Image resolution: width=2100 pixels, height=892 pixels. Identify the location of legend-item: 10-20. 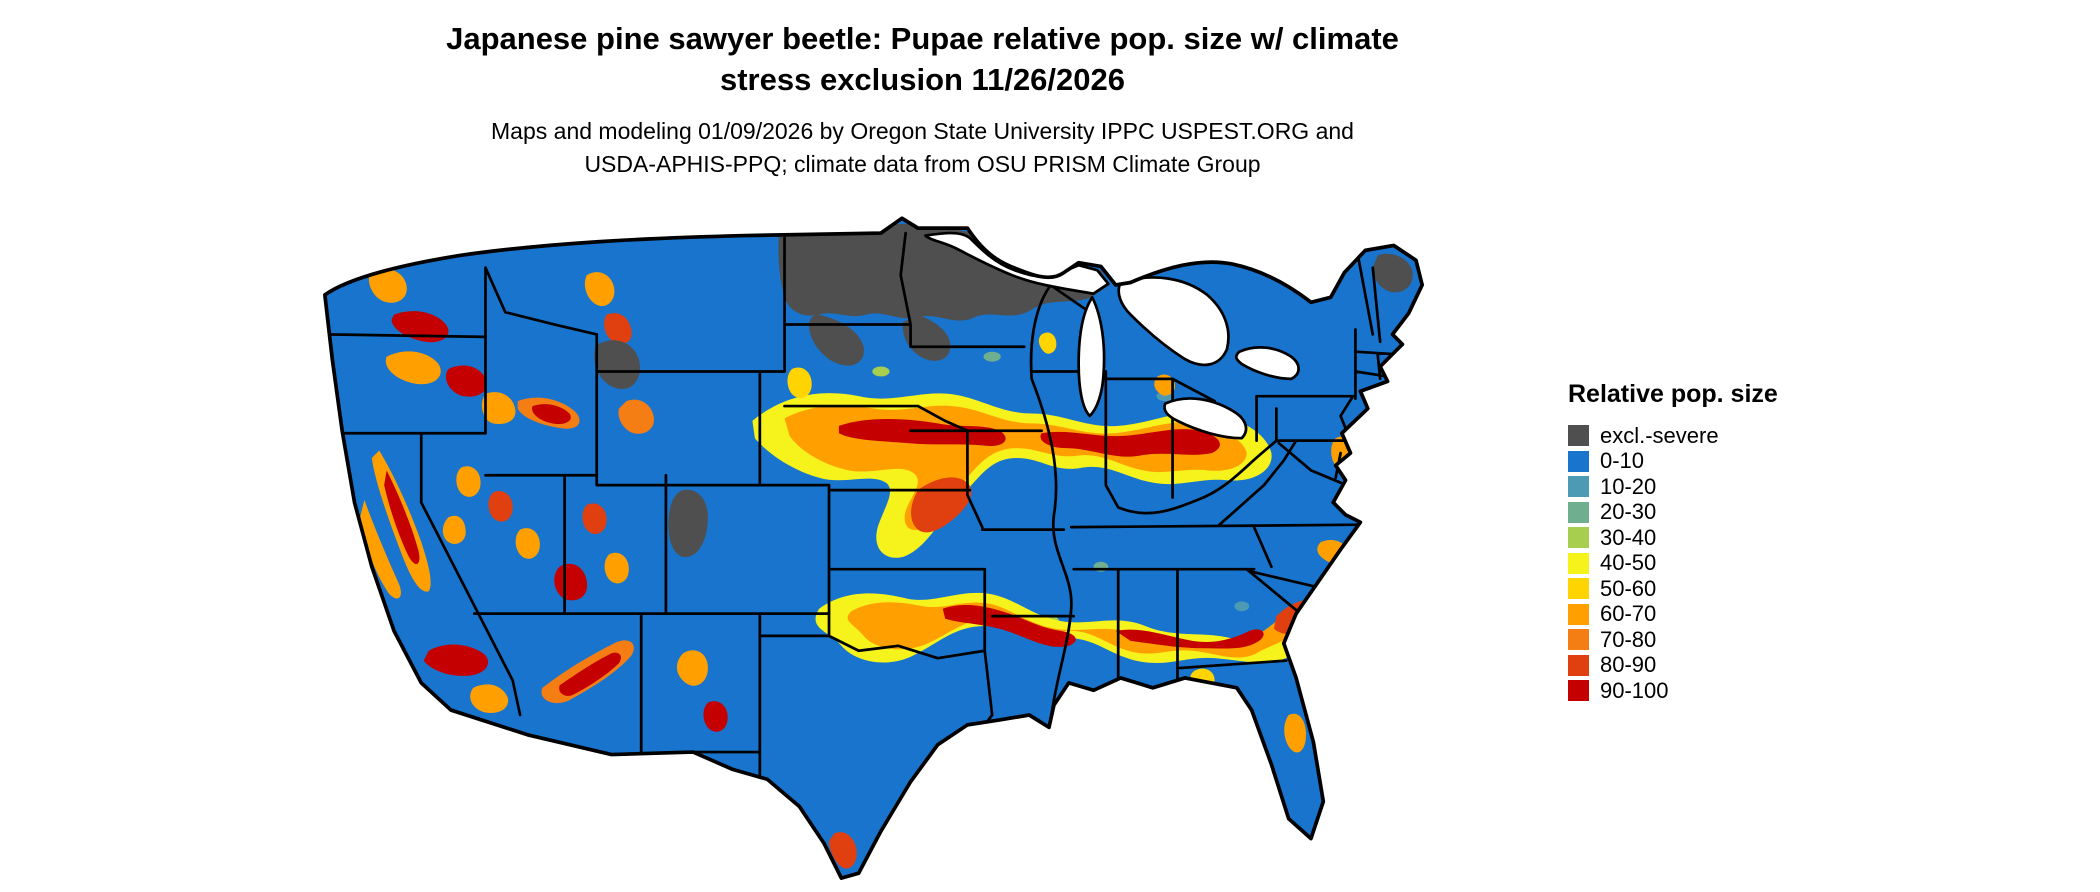
(1728, 487).